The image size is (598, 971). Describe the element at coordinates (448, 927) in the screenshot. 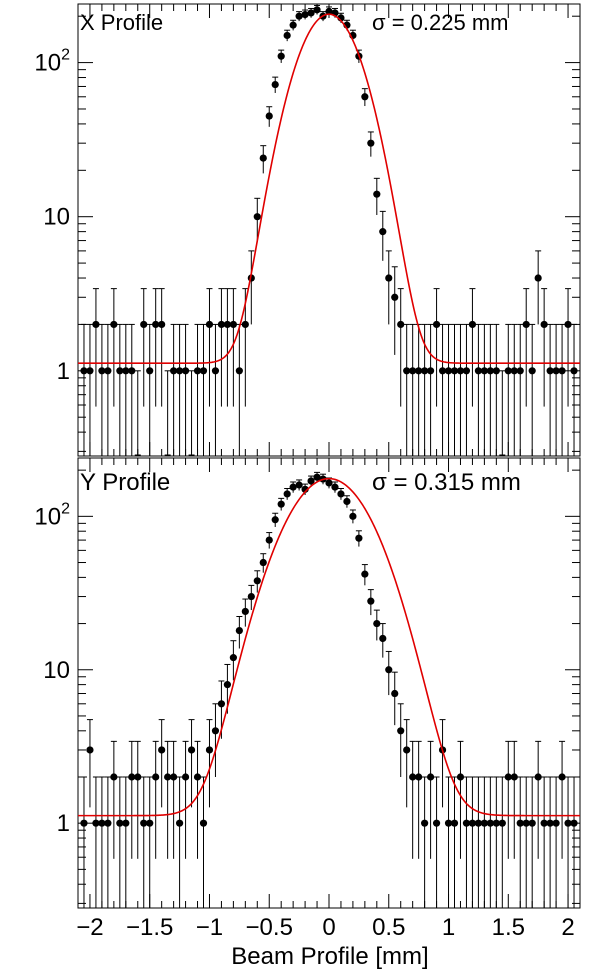

I see `x-tick-label: 1` at that location.